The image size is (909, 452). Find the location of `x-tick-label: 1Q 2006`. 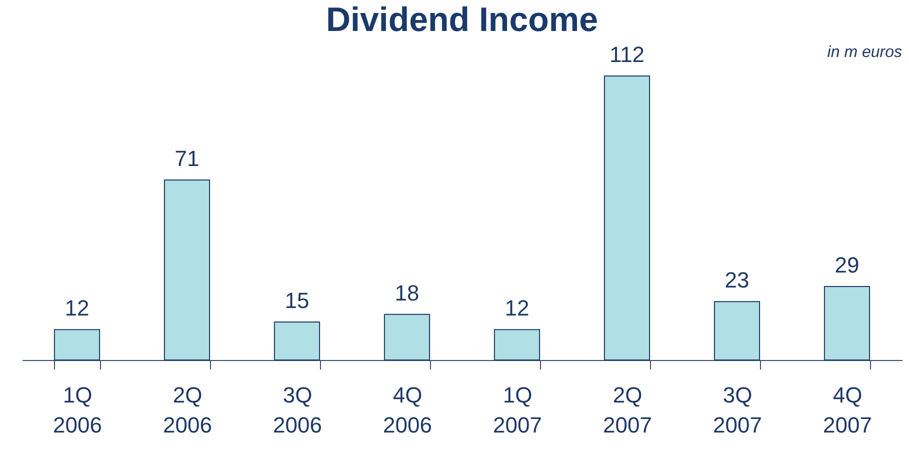

x-tick-label: 1Q 2006 is located at coordinates (77, 410).